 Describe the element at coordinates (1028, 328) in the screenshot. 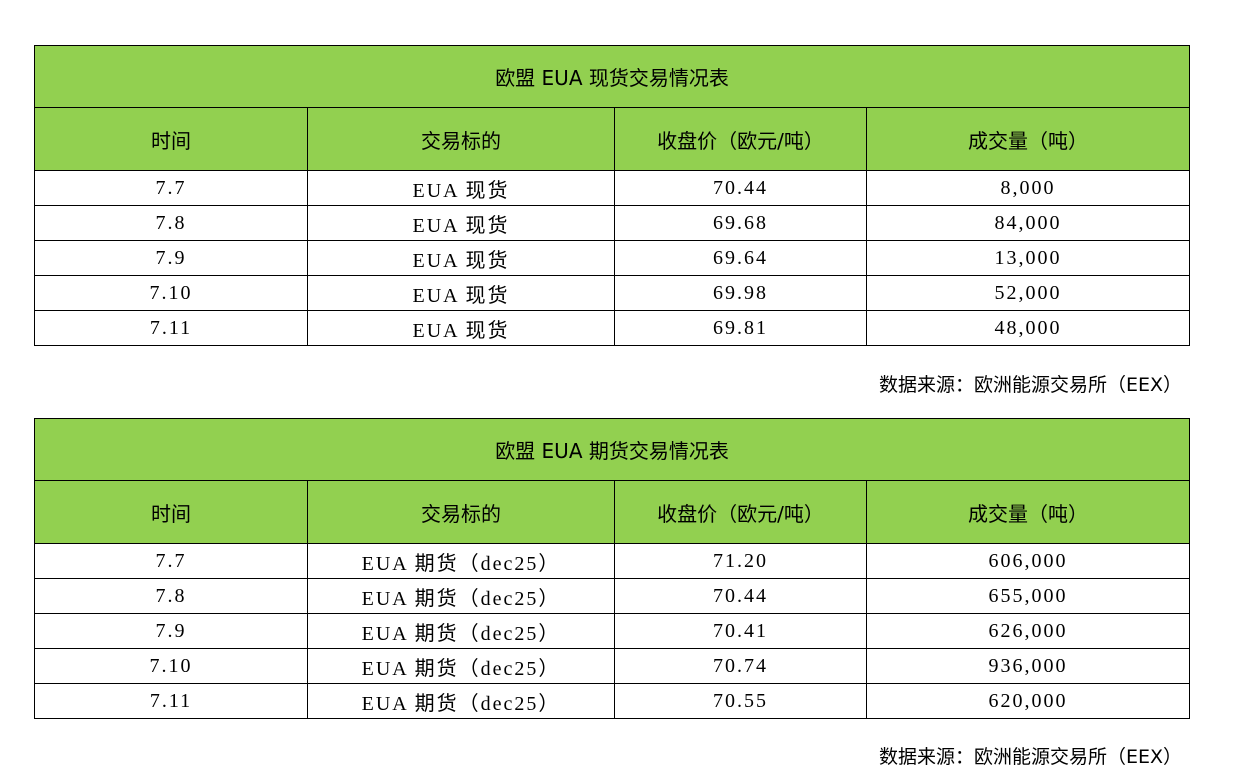

I see `table-cell: 48,000` at that location.